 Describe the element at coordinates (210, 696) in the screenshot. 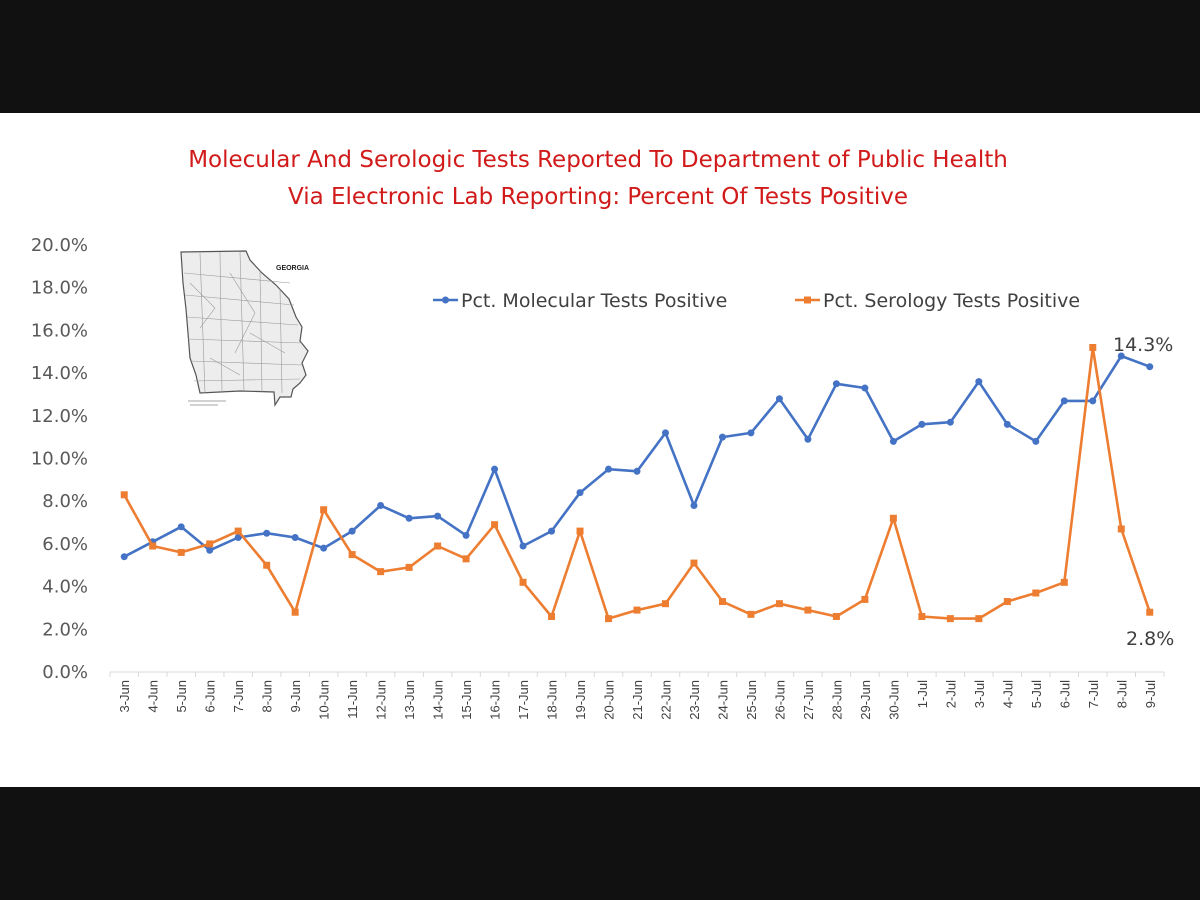

I see `x-tick-label: 6-Jun` at that location.